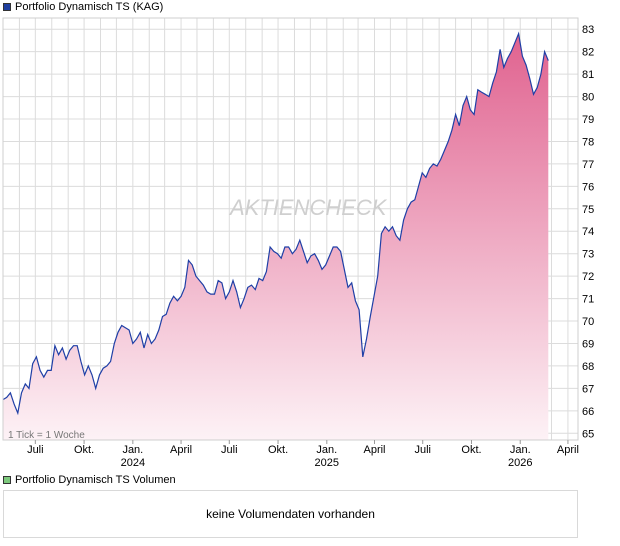  What do you see at coordinates (133, 463) in the screenshot?
I see `x-year-label: 2024` at bounding box center [133, 463].